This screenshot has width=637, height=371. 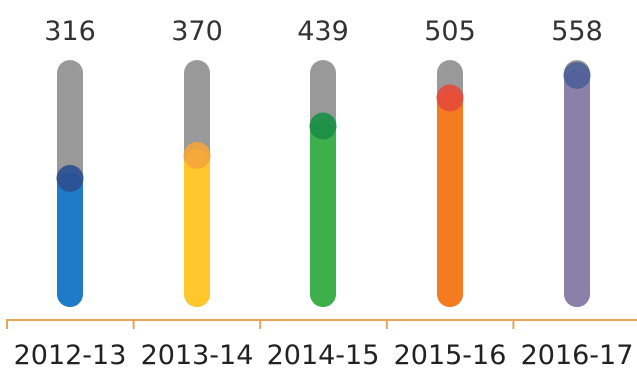 What do you see at coordinates (321, 324) in the screenshot?
I see `x-axis` at bounding box center [321, 324].